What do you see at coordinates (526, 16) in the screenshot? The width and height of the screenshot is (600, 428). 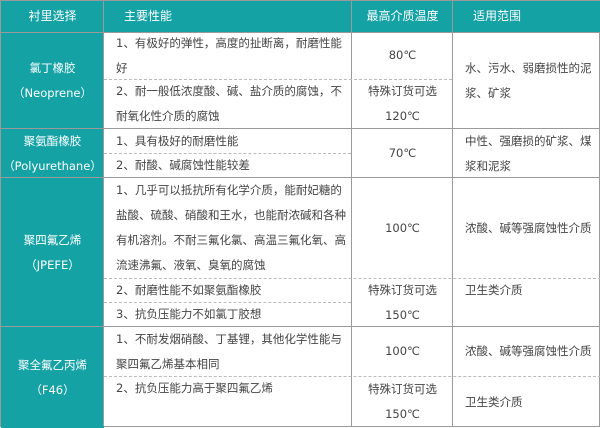 I see `header-scope: 适用范围` at bounding box center [526, 16].